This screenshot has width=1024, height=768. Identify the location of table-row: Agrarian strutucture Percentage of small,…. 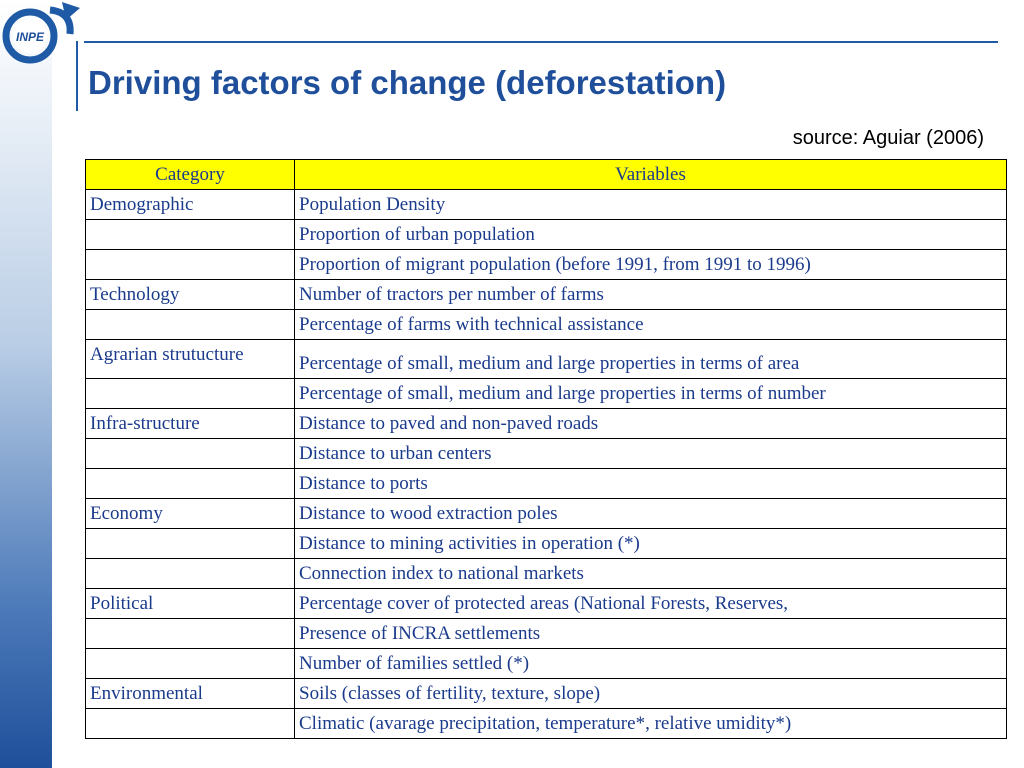
(546, 359).